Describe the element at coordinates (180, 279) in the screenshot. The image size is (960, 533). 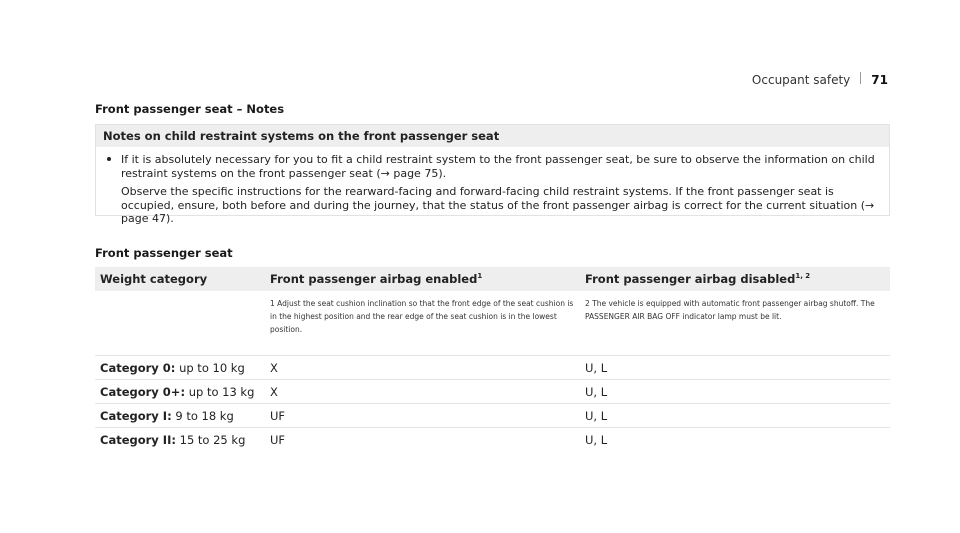
I see `header-weight-category: Weight category` at that location.